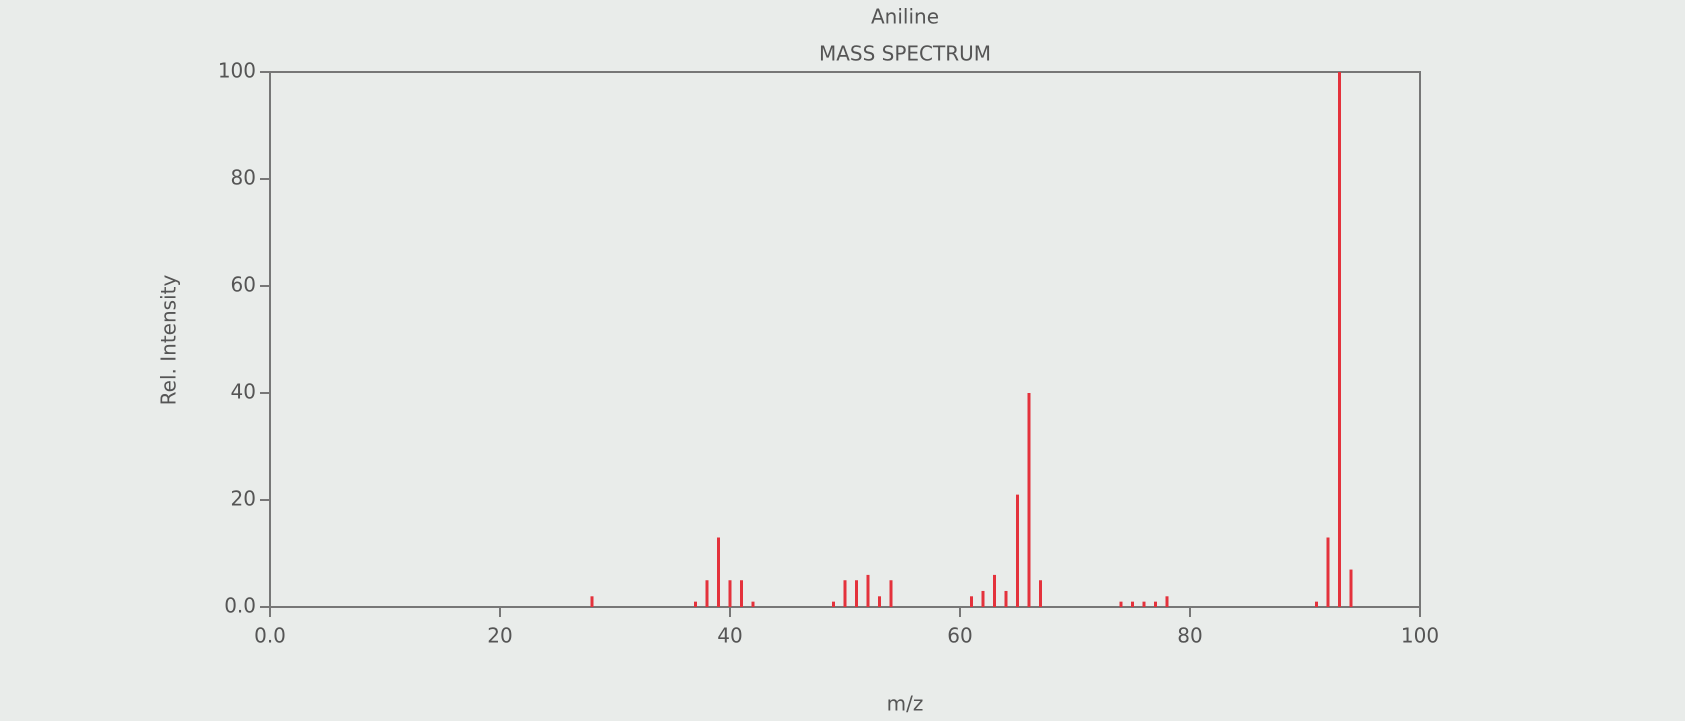 This screenshot has height=721, width=1685. I want to click on x-axis-label: m/z, so click(905, 704).